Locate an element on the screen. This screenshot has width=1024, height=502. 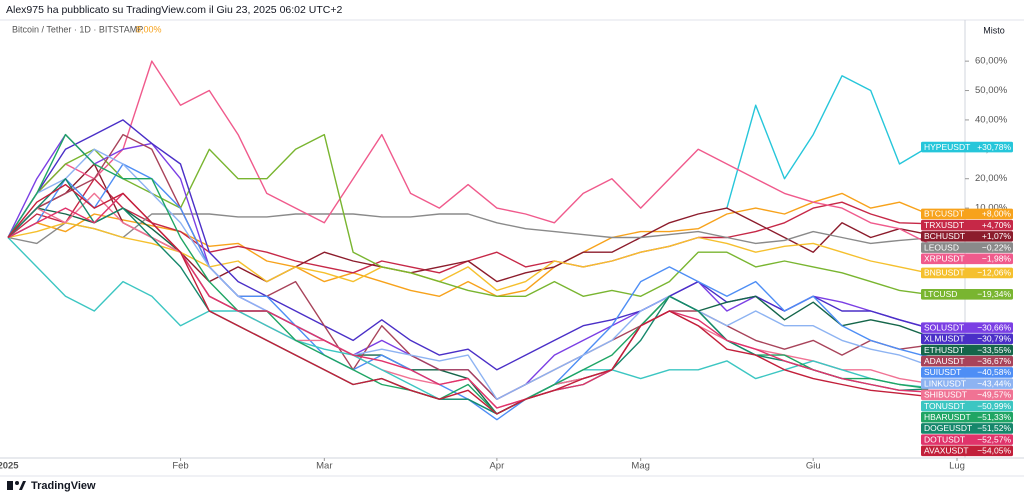
series-end-label: AVAXUSDT −54,05% is located at coordinates (967, 451).